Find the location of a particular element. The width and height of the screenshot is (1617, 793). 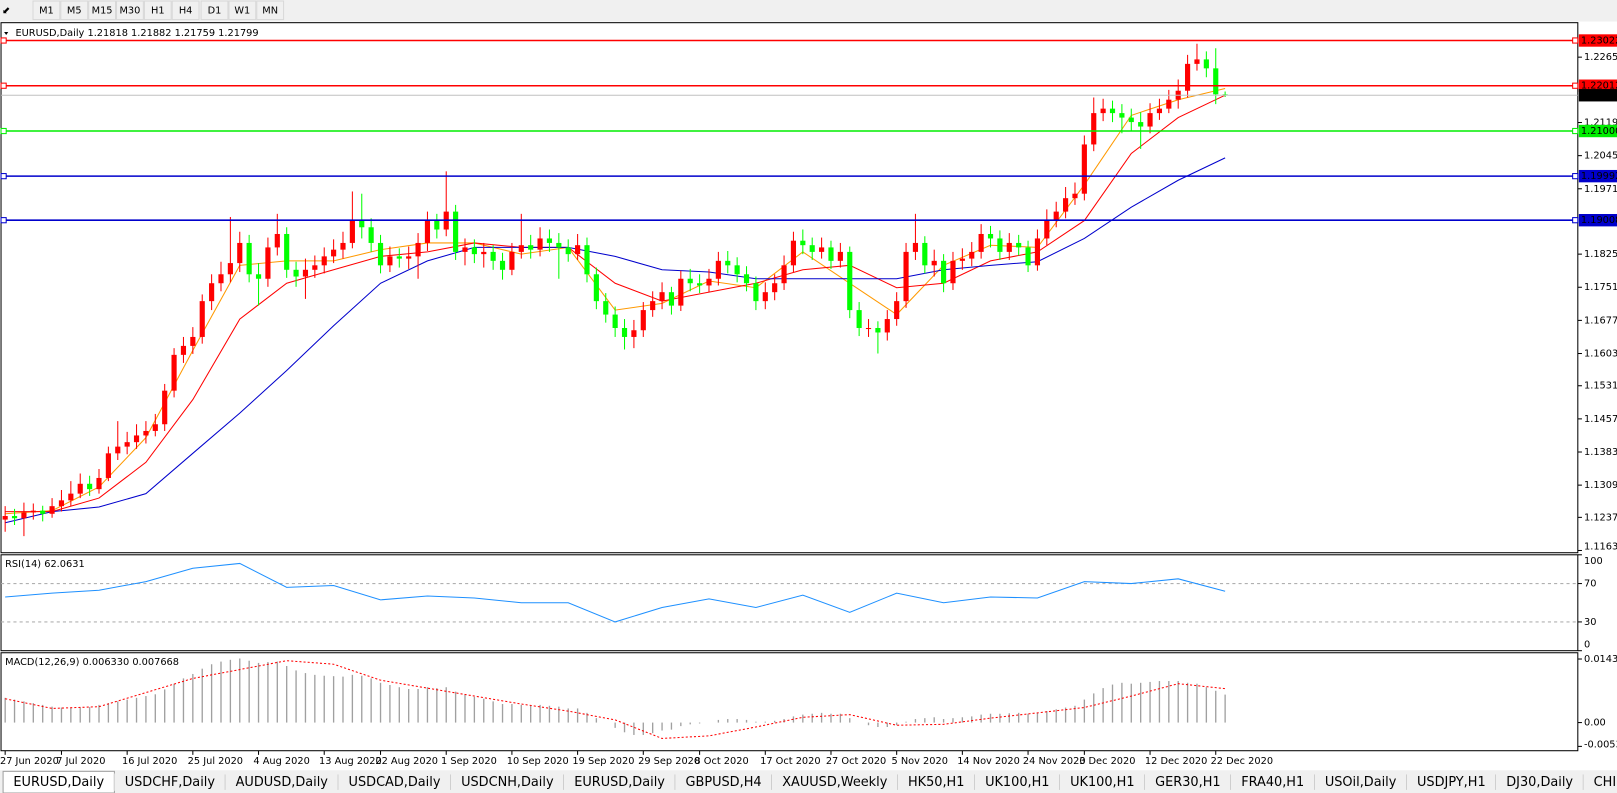

button-label: H4 is located at coordinates (186, 10).